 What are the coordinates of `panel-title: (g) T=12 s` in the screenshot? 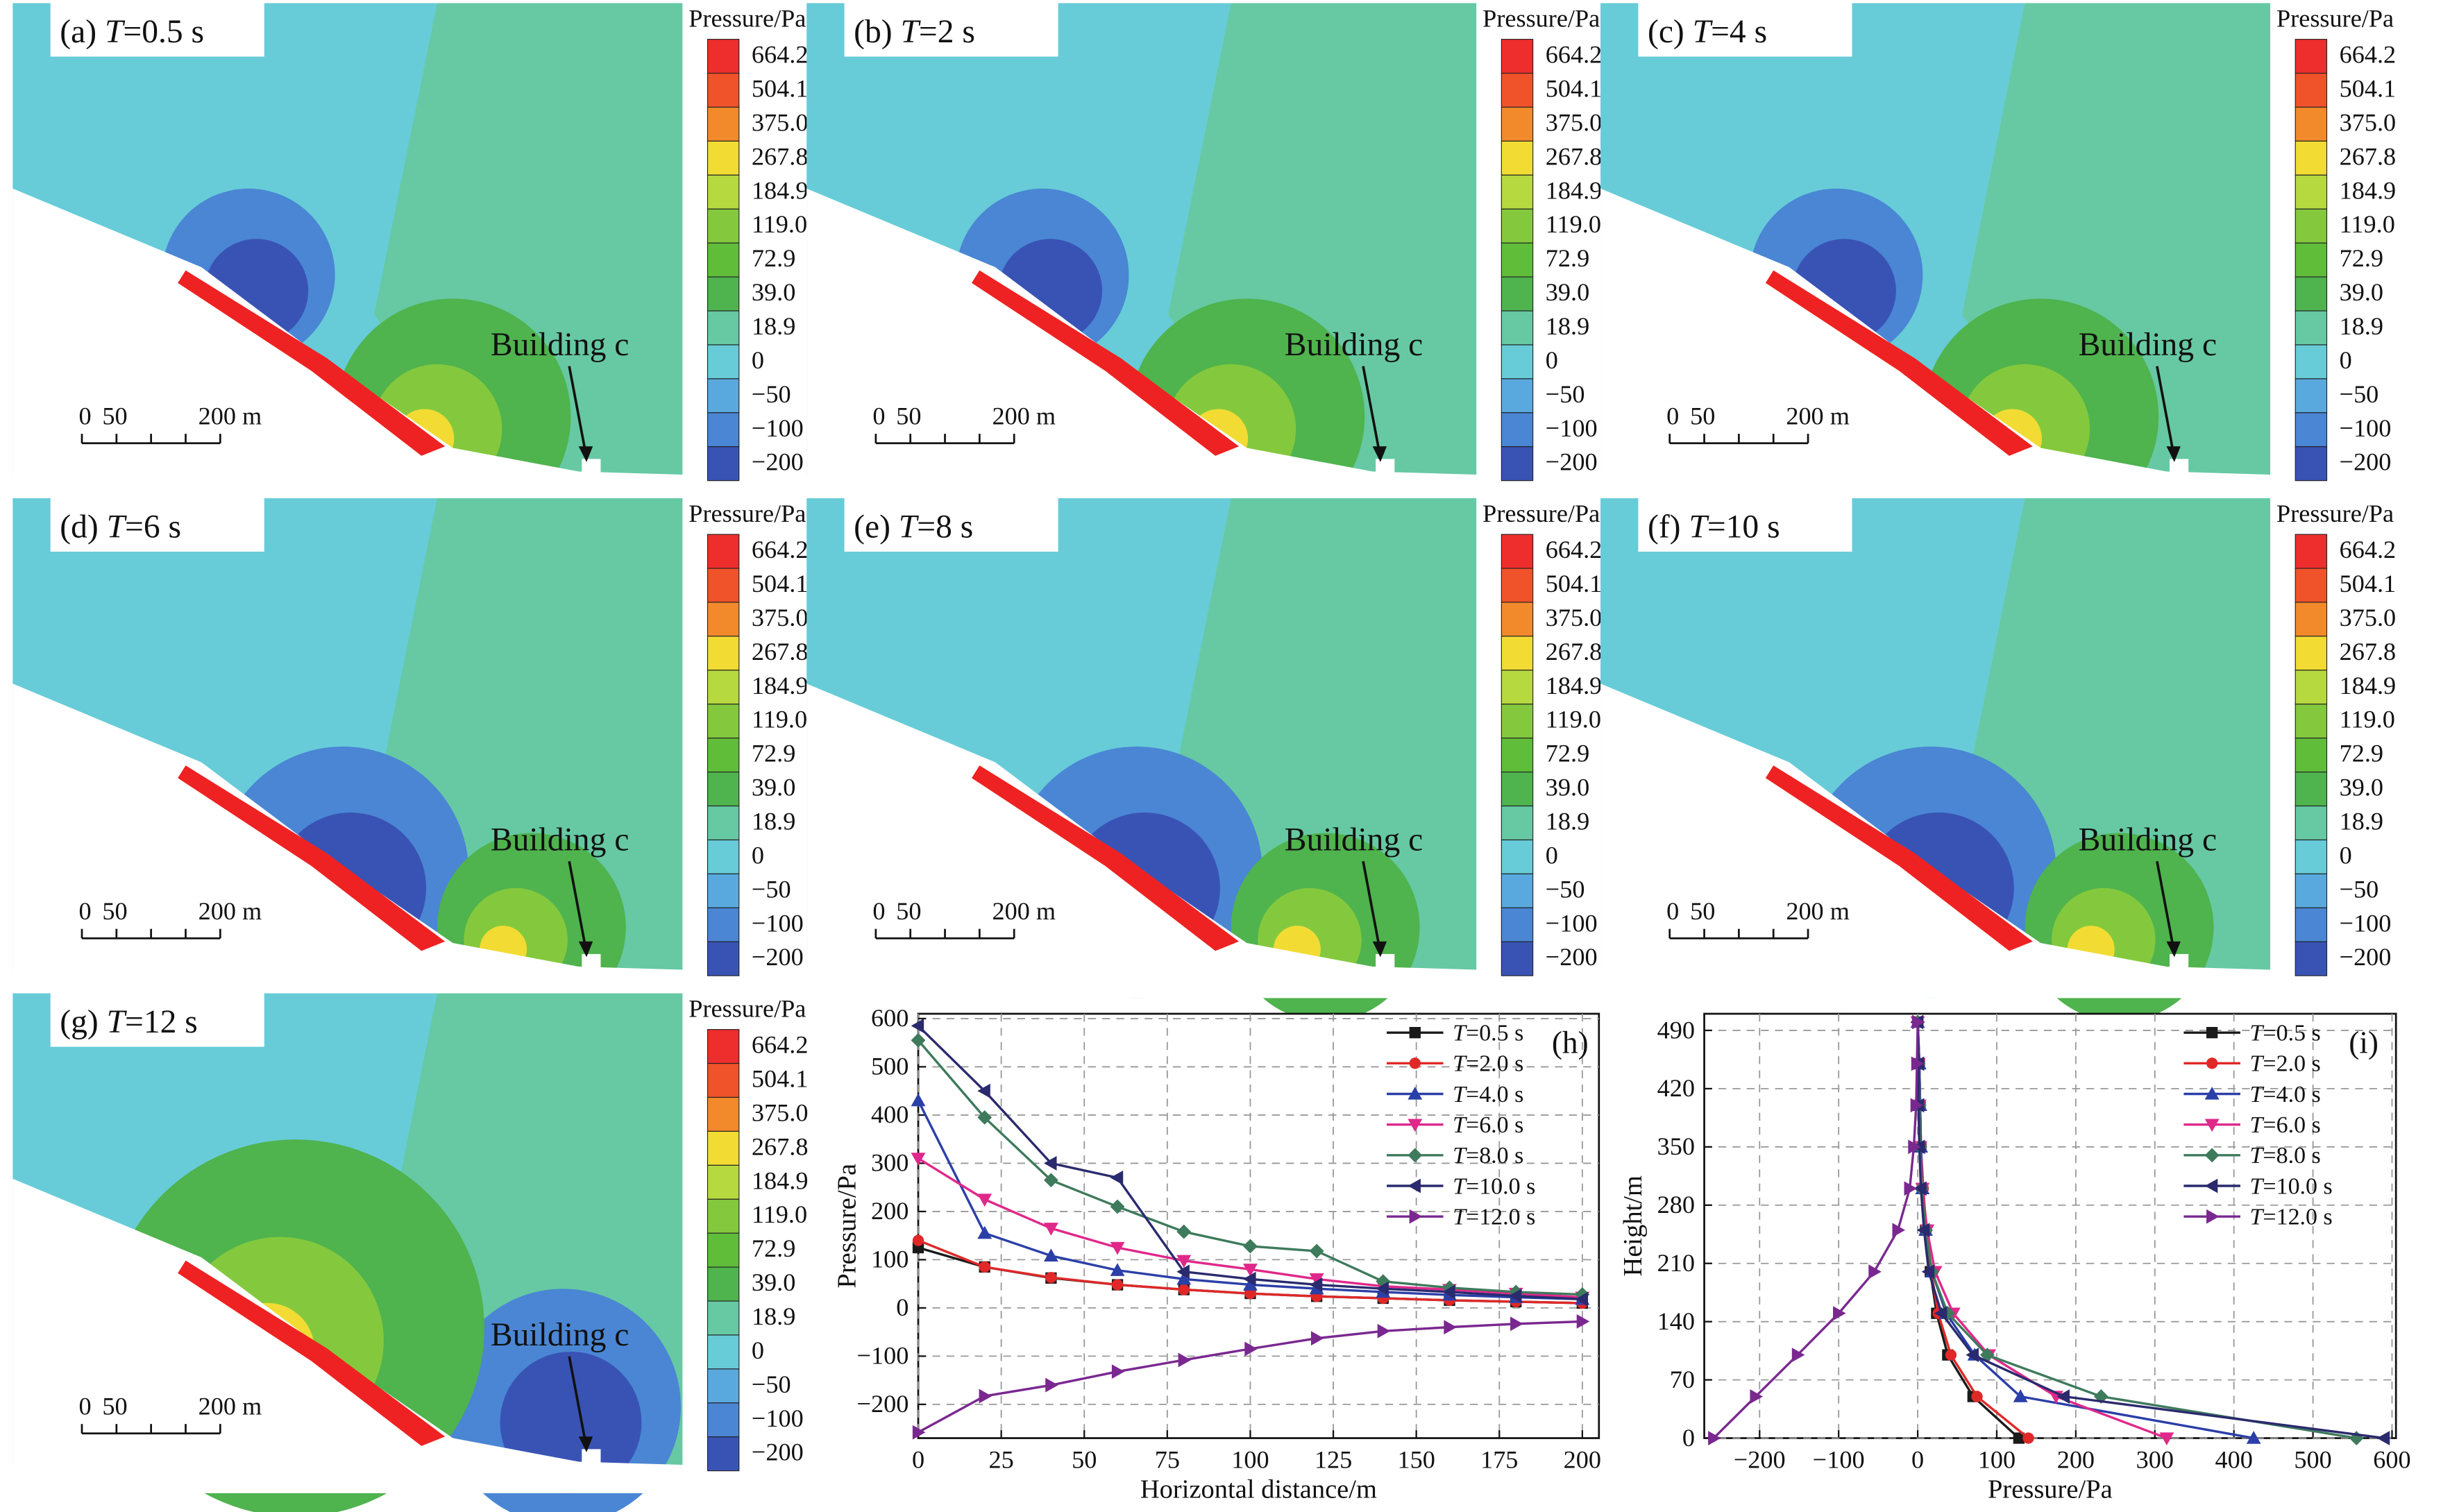 It's located at (129, 1022).